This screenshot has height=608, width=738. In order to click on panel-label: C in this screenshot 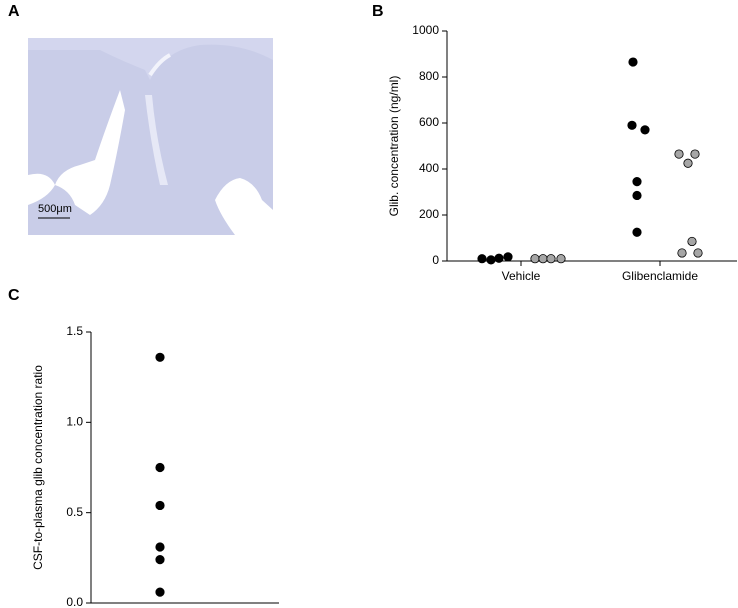, I will do `click(14, 295)`.